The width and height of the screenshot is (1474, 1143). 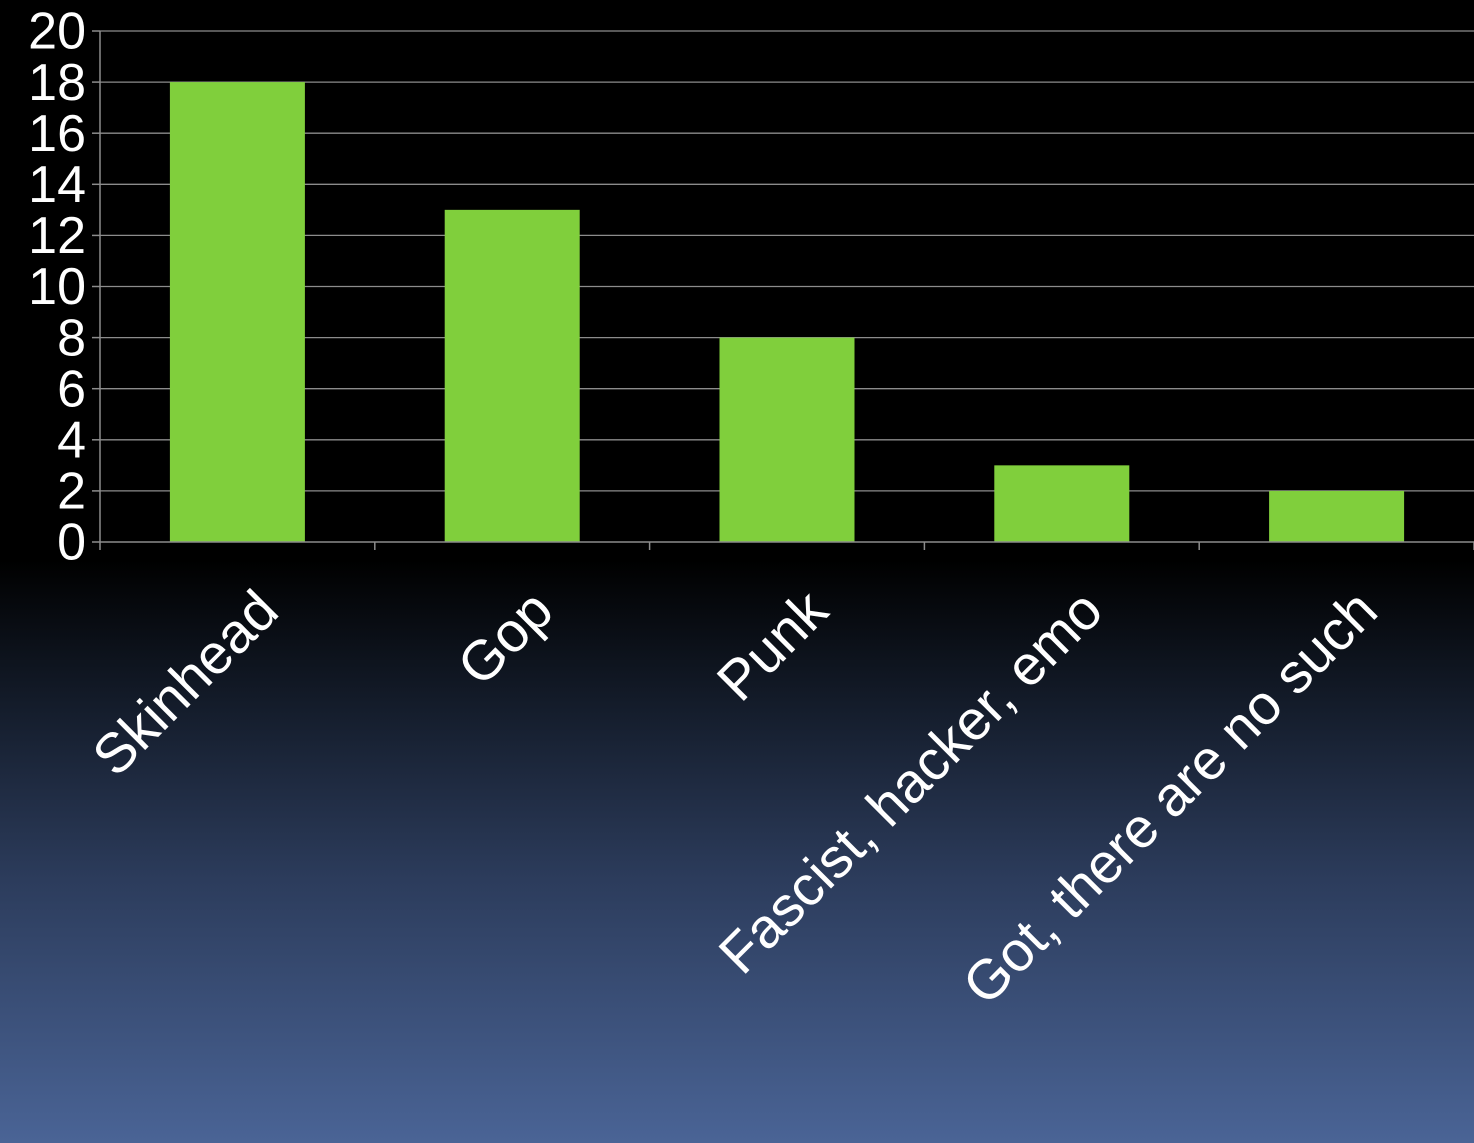 What do you see at coordinates (773, 645) in the screenshot?
I see `x-tick-label: Punk` at bounding box center [773, 645].